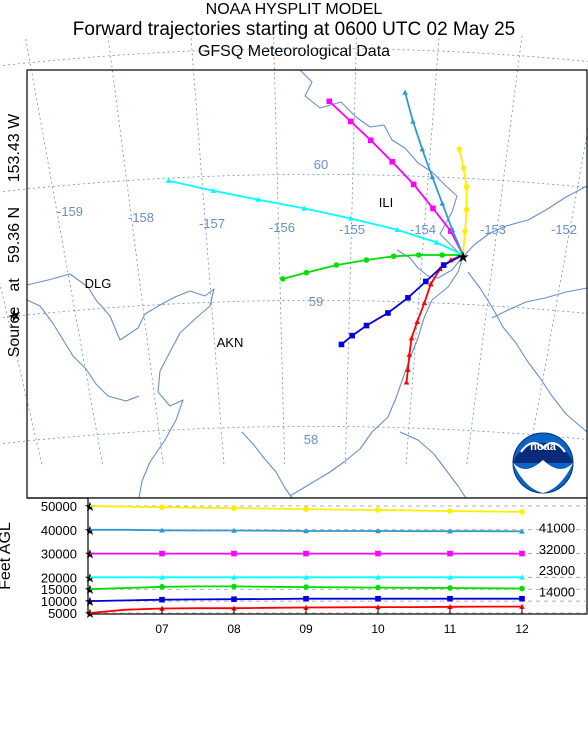 Image resolution: width=588 pixels, height=730 pixels. What do you see at coordinates (234, 629) in the screenshot?
I see `time-tick-label: 08` at bounding box center [234, 629].